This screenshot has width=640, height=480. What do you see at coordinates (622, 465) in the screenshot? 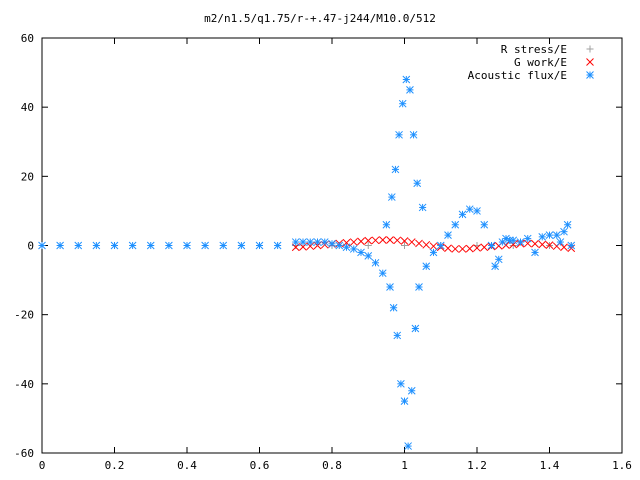
I see `x-tick-label: 1.6` at bounding box center [622, 465].